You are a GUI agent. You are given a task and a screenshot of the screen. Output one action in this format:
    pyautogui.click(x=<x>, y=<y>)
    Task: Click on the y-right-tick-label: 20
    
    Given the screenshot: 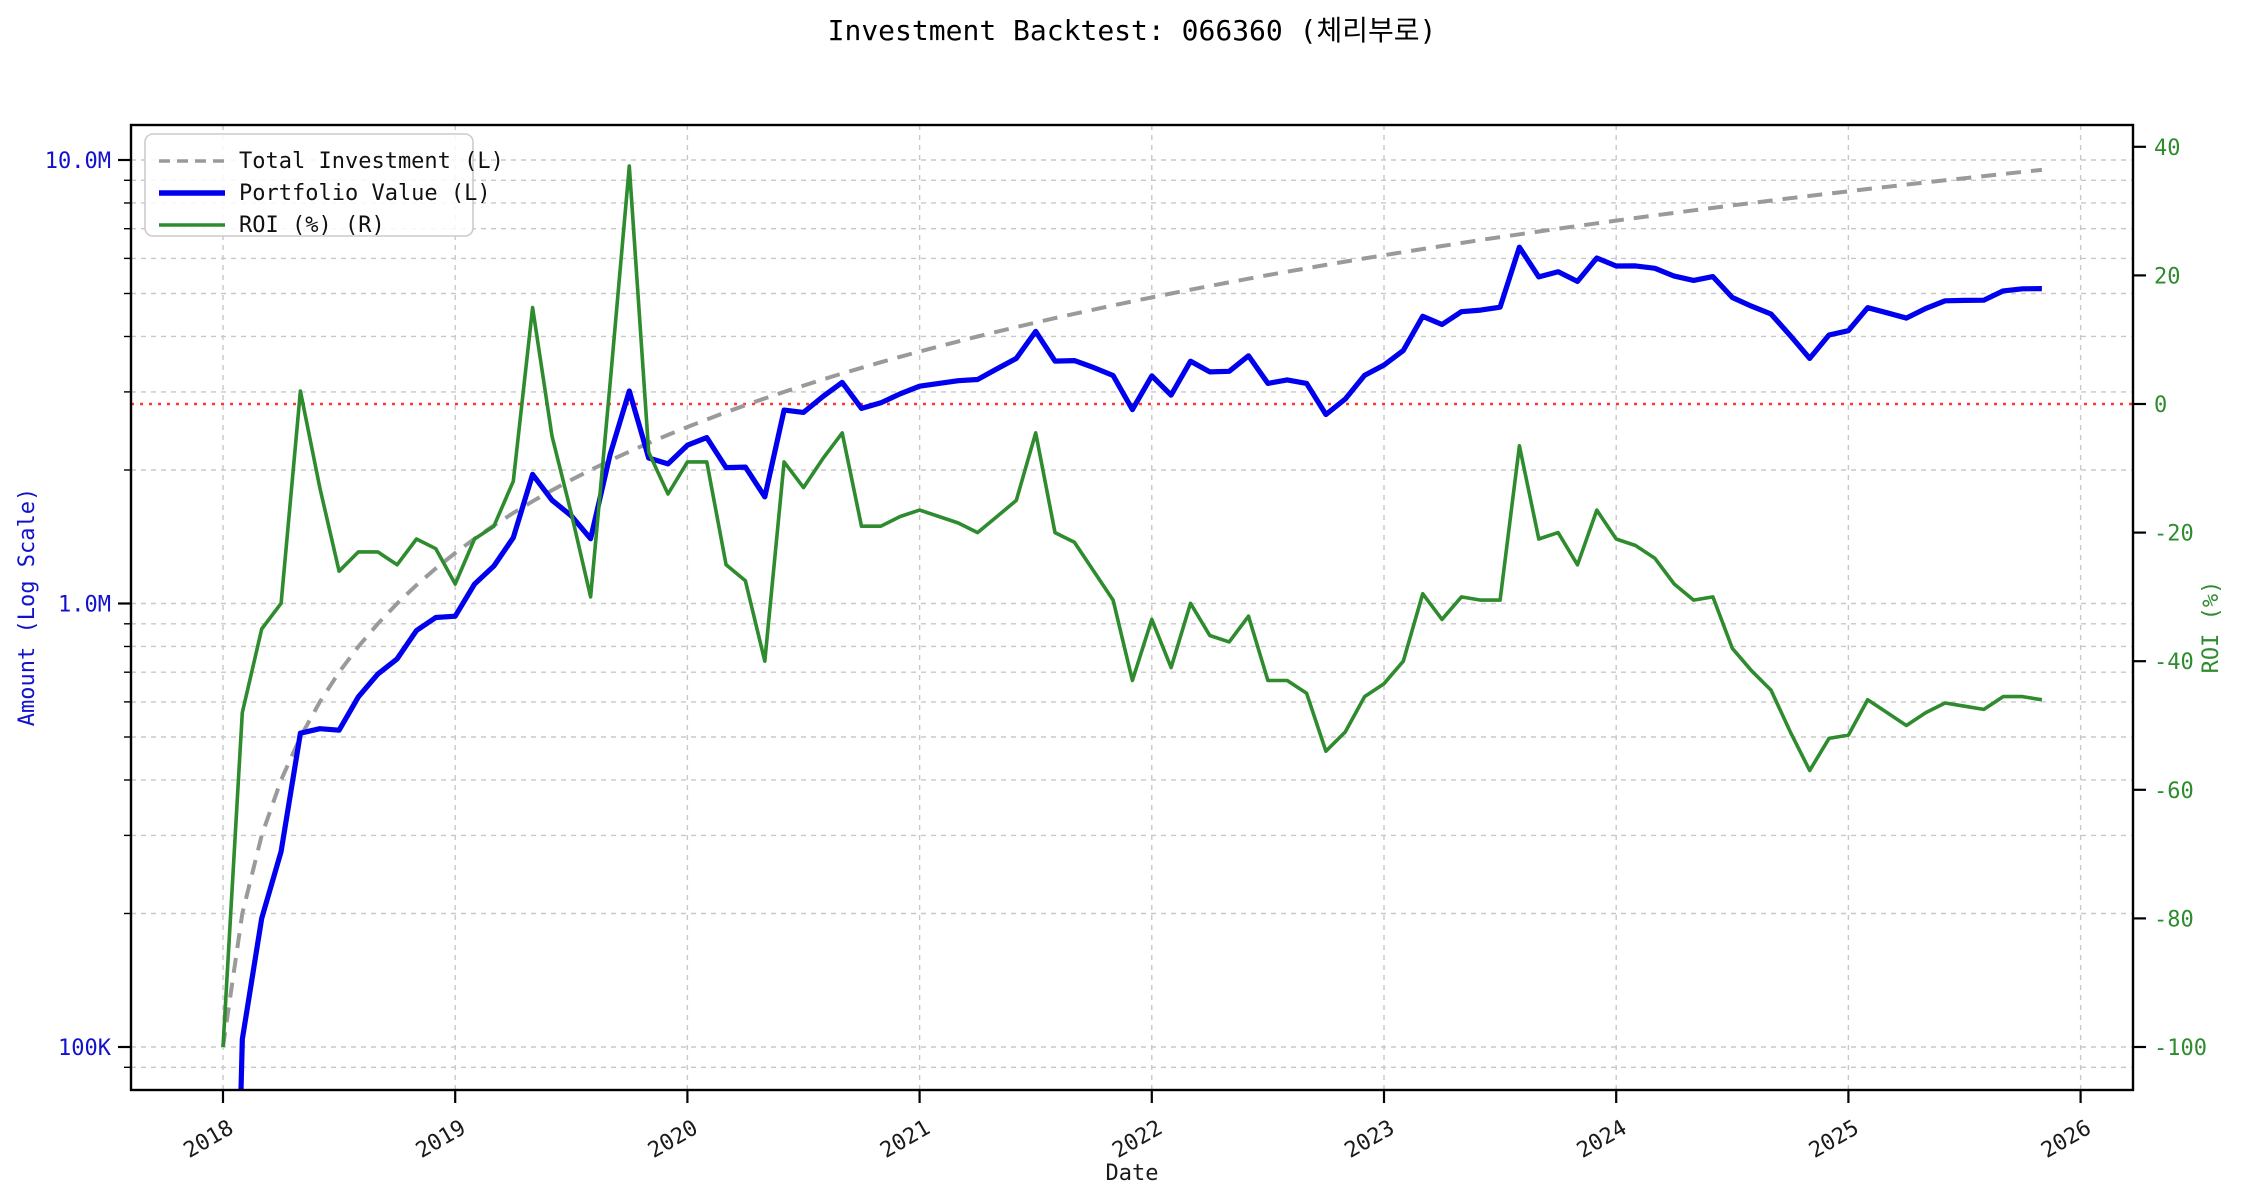 What is the action you would take?
    pyautogui.click(x=2167, y=276)
    